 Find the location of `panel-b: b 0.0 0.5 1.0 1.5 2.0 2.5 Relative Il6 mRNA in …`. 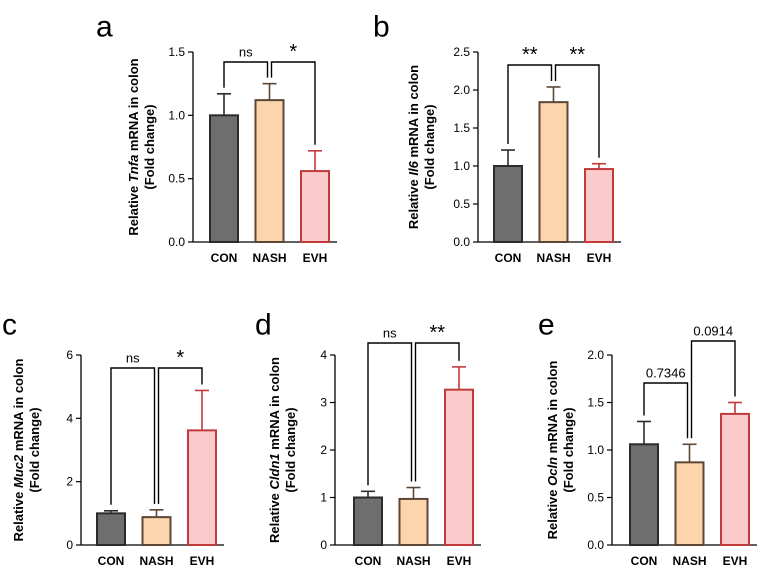

panel-b: b 0.0 0.5 1.0 1.5 2.0 2.5 Relative Il6 mRNA in … is located at coordinates (497, 138).